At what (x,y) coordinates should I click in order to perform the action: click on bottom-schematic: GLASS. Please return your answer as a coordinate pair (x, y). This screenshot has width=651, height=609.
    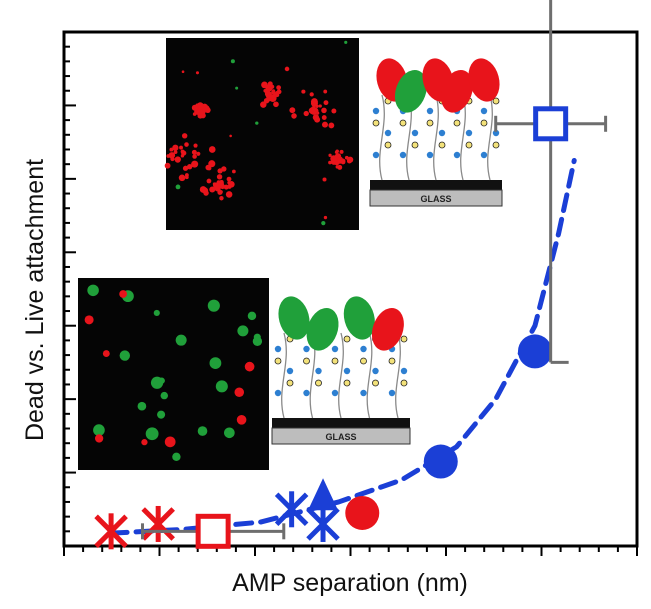
    Looking at the image, I should click on (341, 370).